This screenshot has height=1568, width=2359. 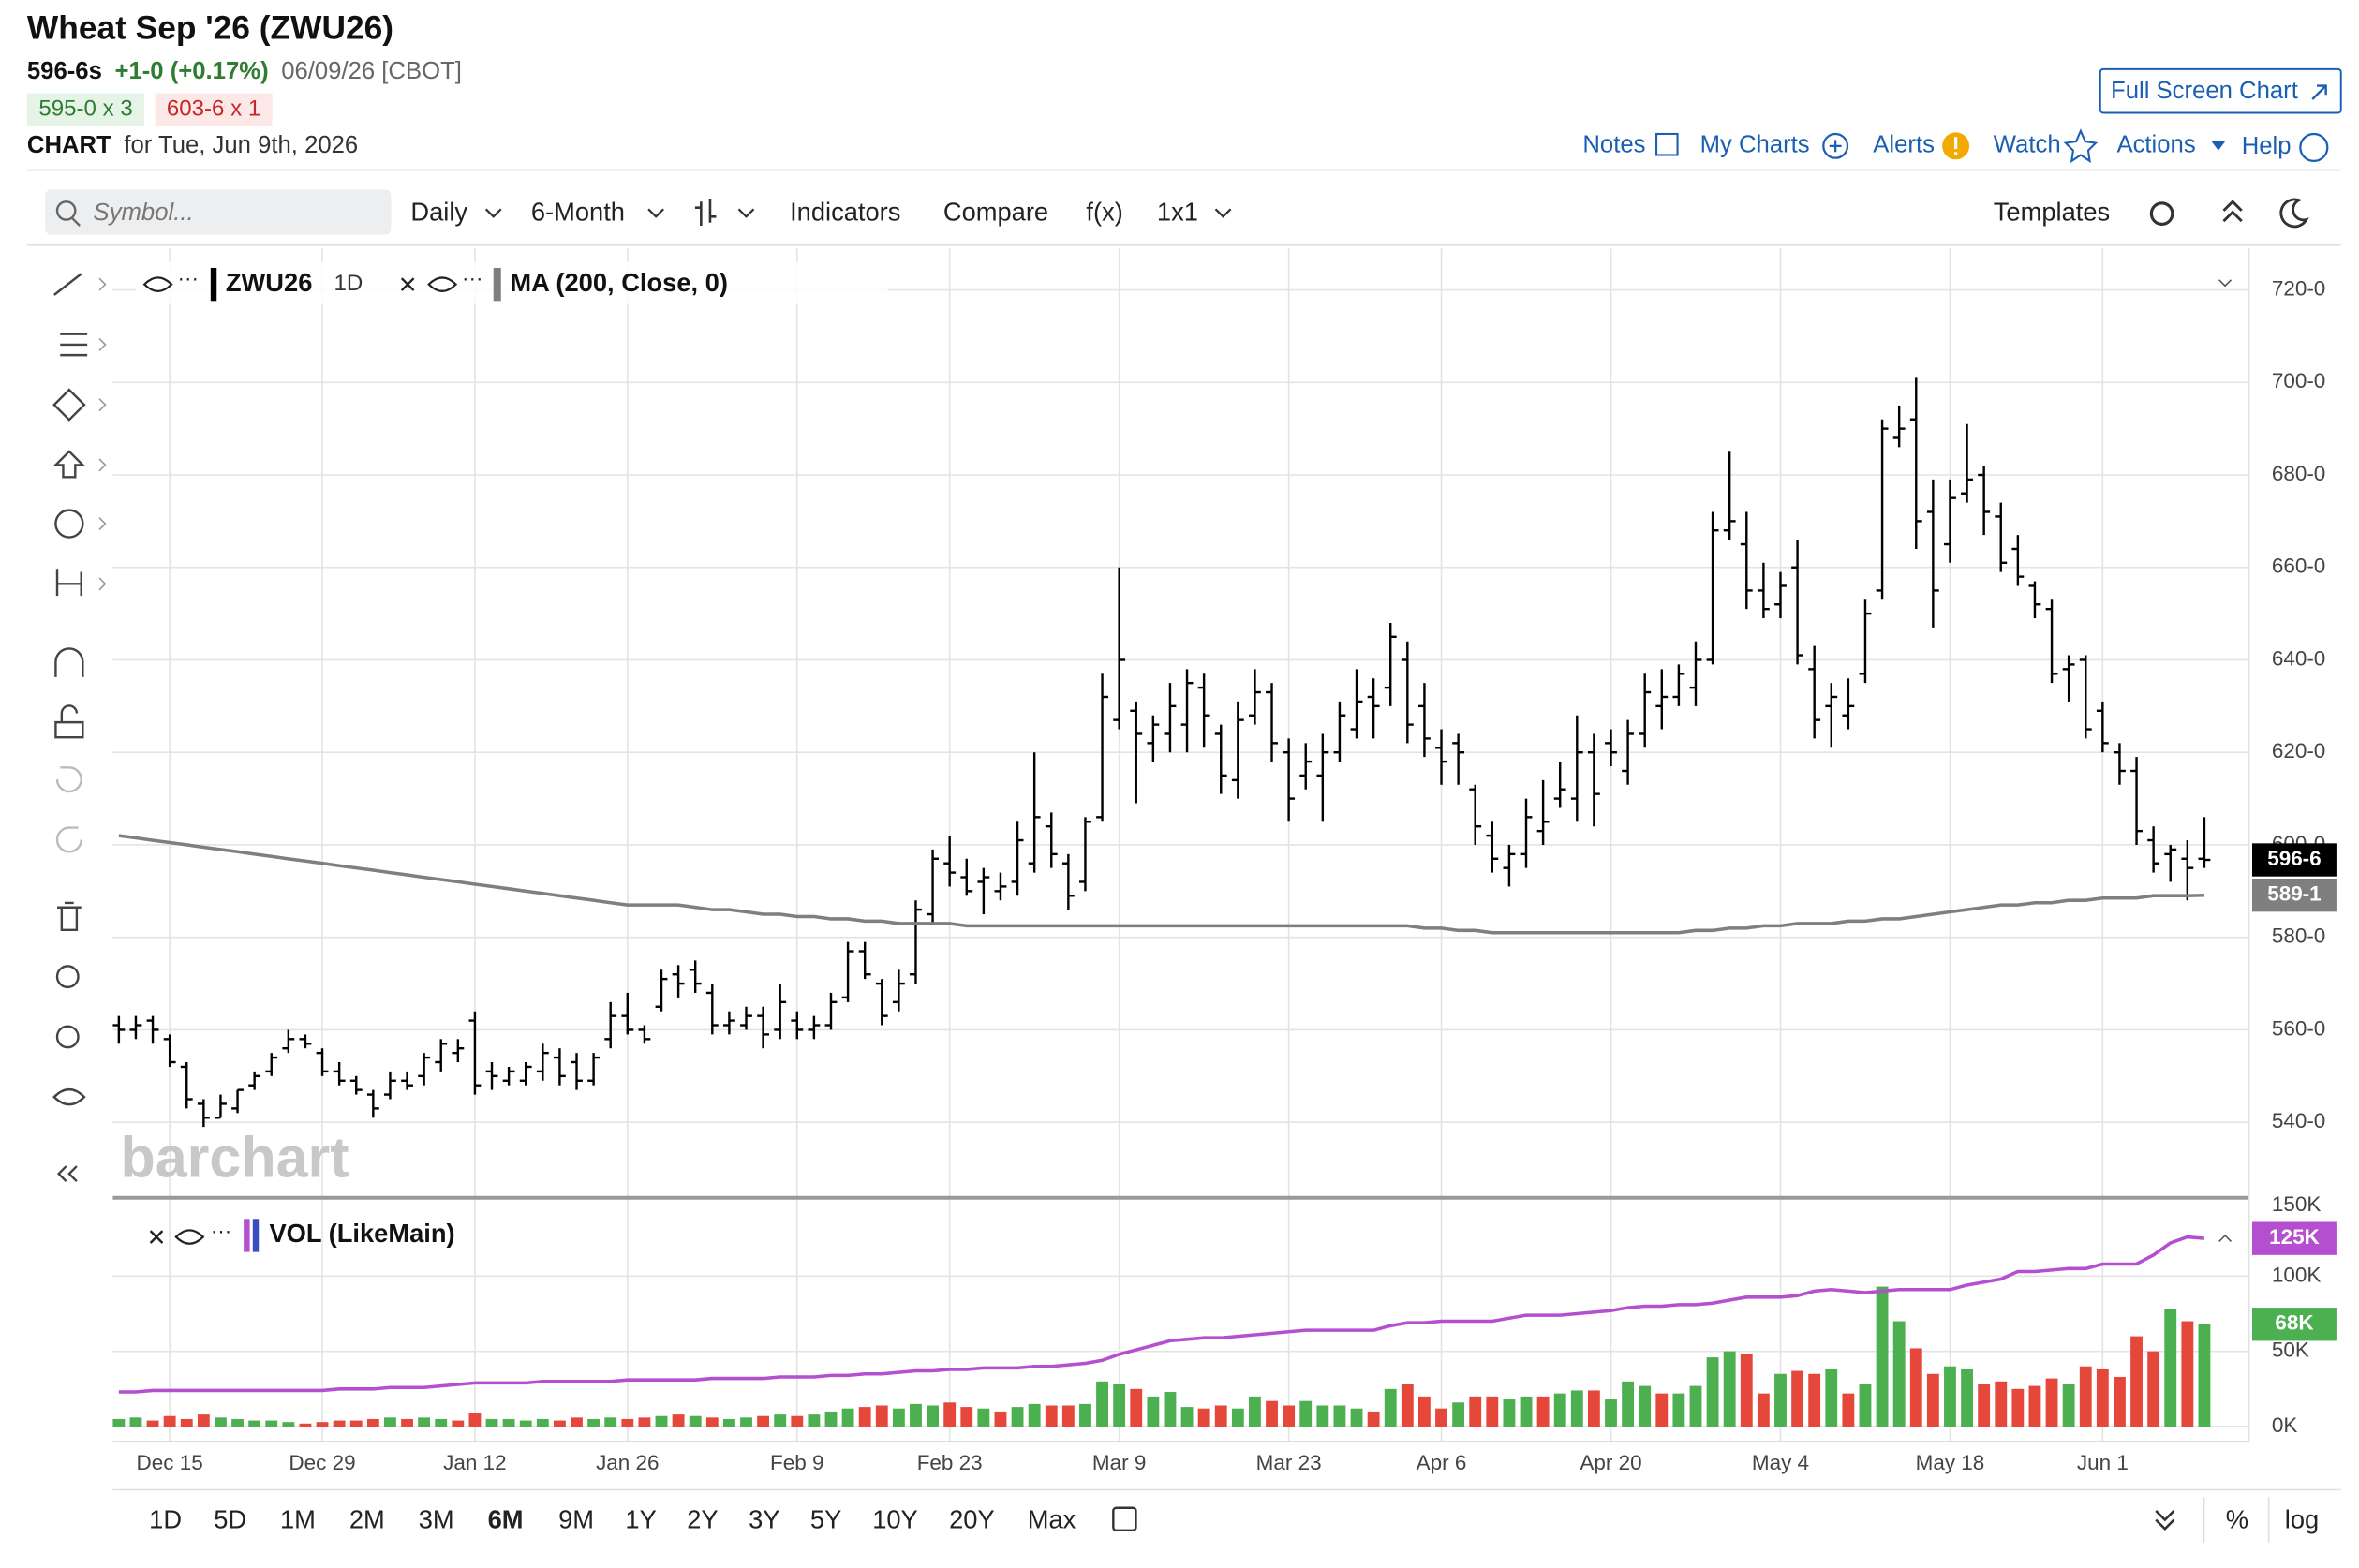 What do you see at coordinates (437, 1518) in the screenshot?
I see `range-button: 3M` at bounding box center [437, 1518].